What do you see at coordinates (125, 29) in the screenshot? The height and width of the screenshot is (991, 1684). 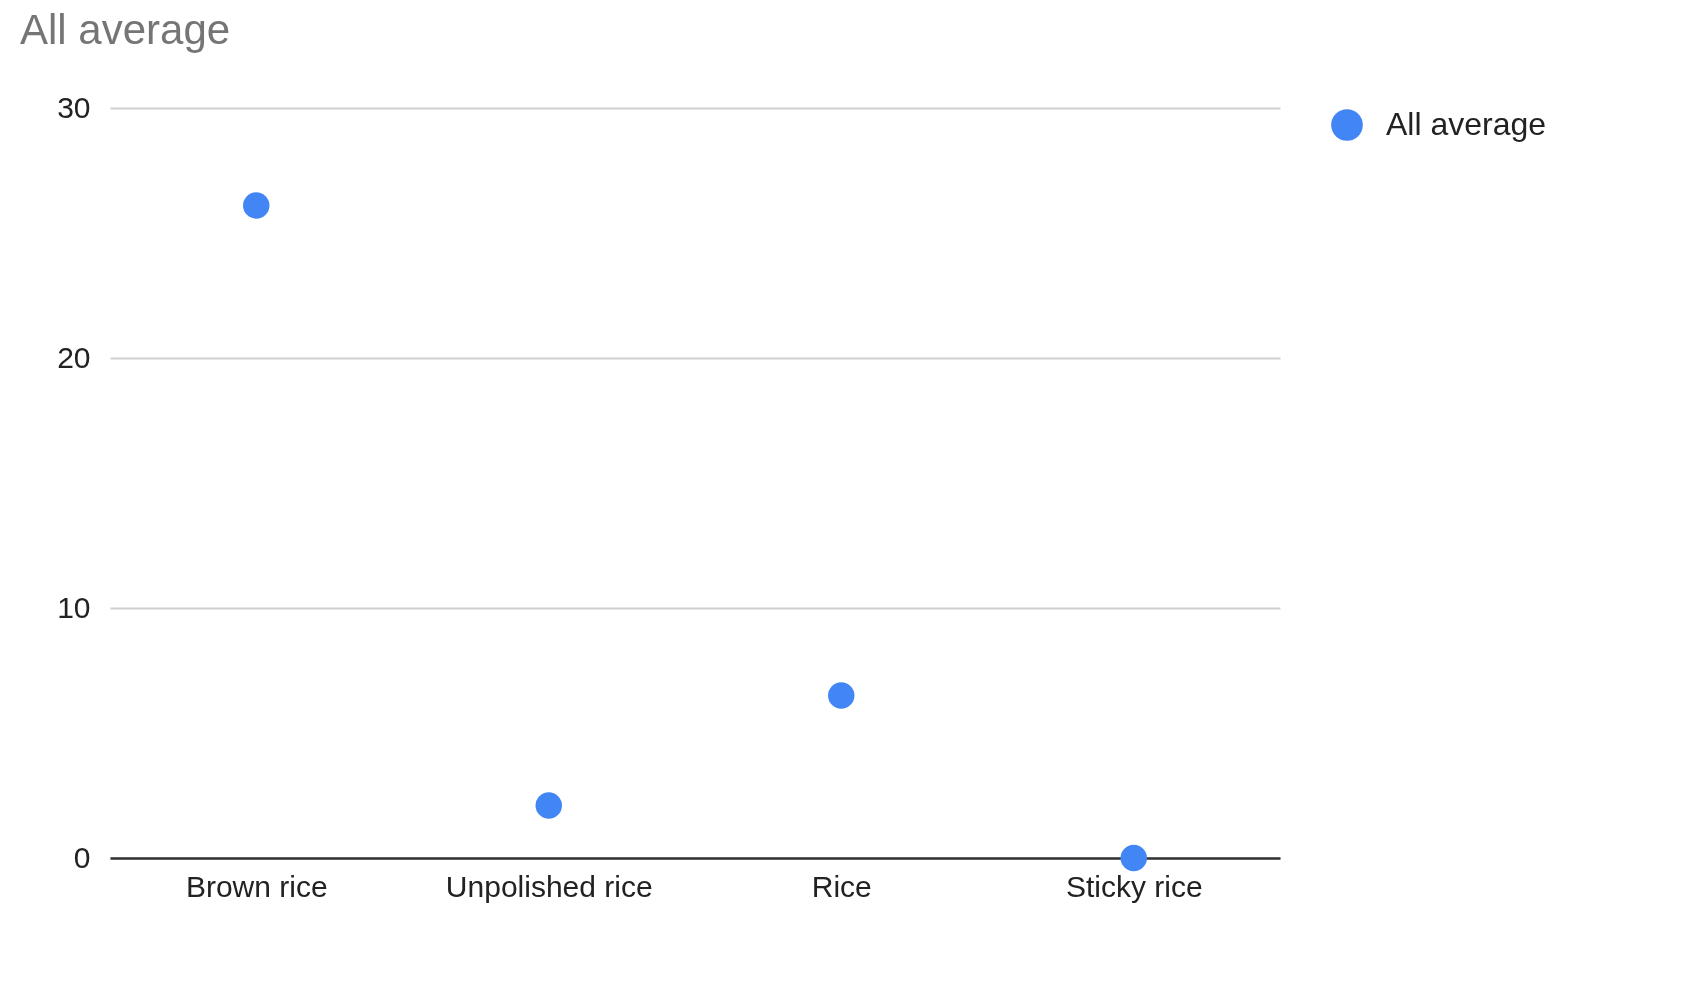 I see `chart-title: All average` at bounding box center [125, 29].